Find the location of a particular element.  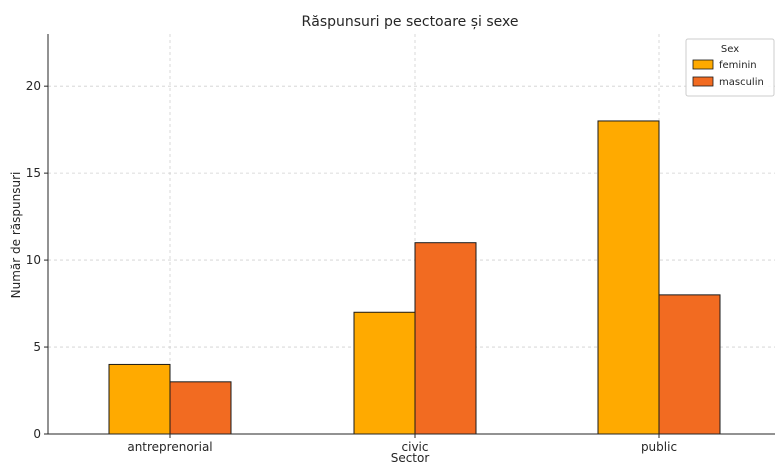

legend-swatch-feminin is located at coordinates (703, 64).